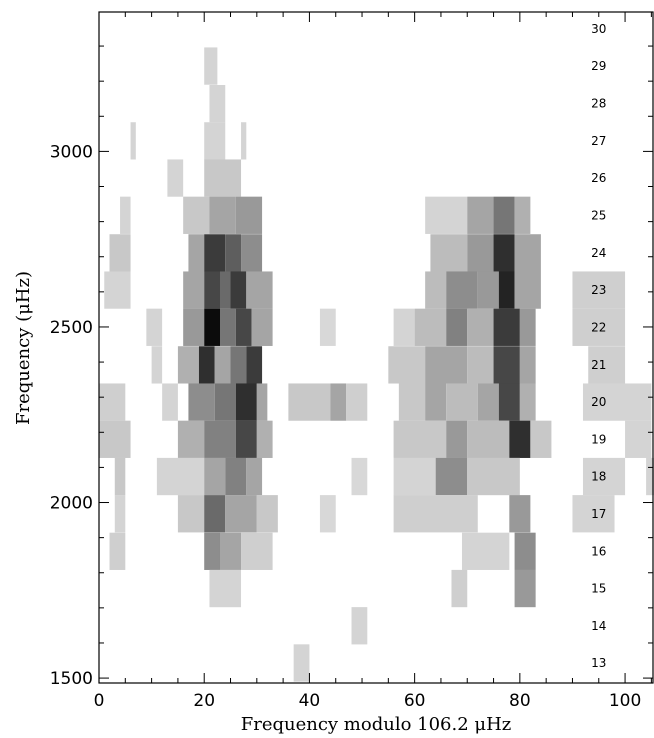 The image size is (654, 738). Describe the element at coordinates (71, 328) in the screenshot. I see `y-tick-label: 2500` at that location.